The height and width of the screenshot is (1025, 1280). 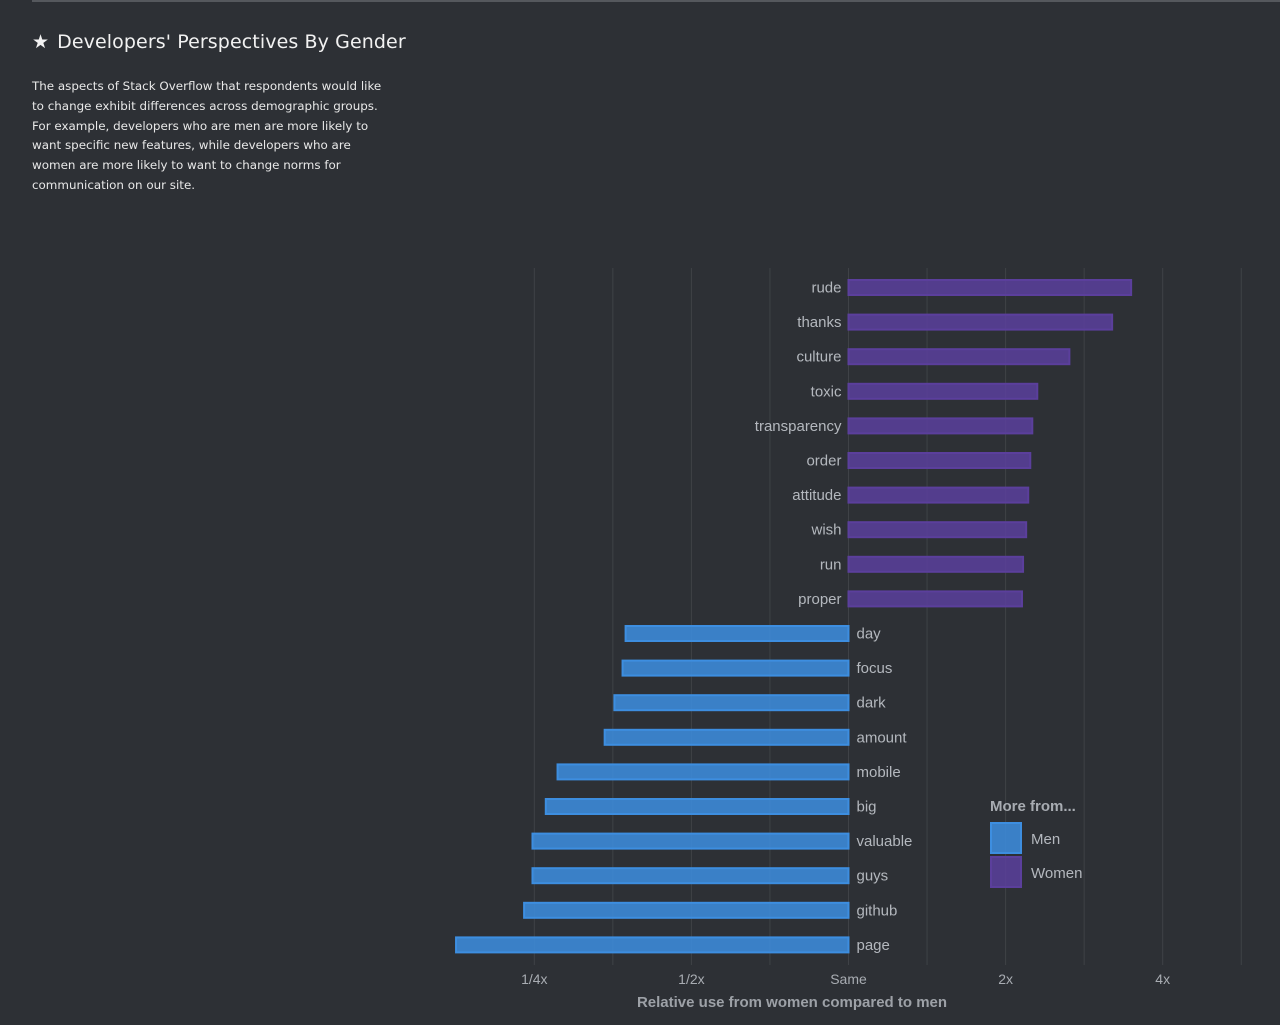 I want to click on category-label-valuable: valuable, so click(x=885, y=841).